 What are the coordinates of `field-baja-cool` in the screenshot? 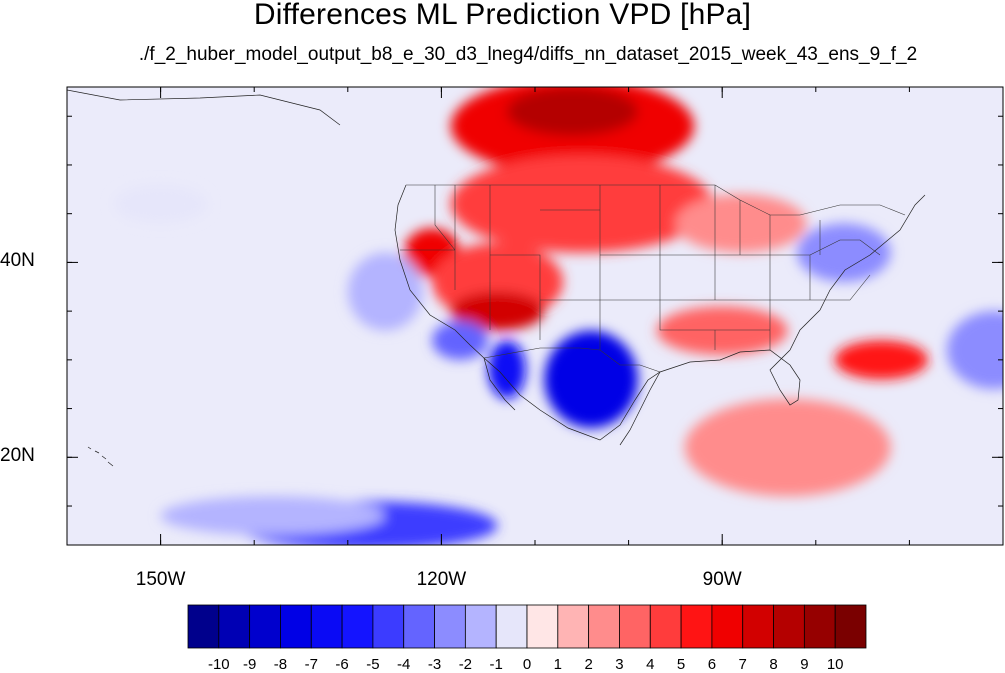 It's located at (507, 369).